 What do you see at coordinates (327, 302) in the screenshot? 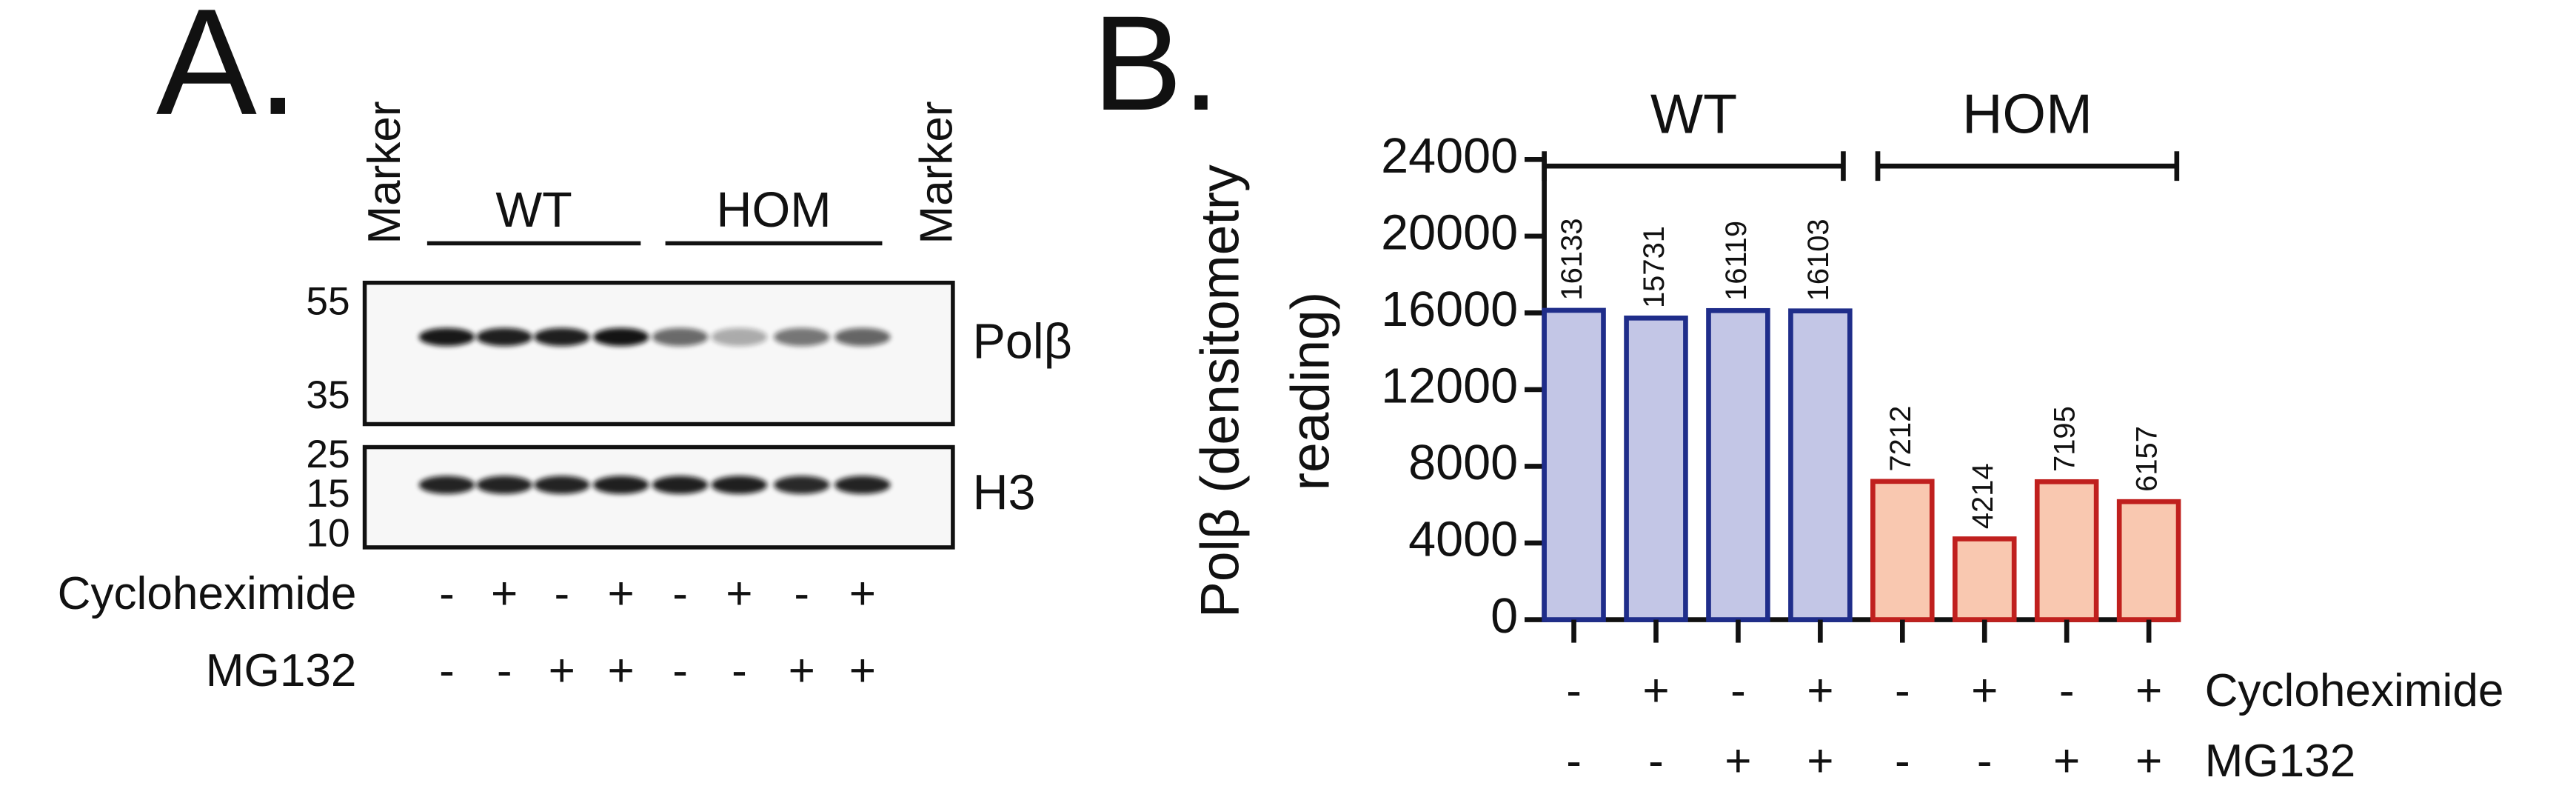
I see `marker-size: 55` at bounding box center [327, 302].